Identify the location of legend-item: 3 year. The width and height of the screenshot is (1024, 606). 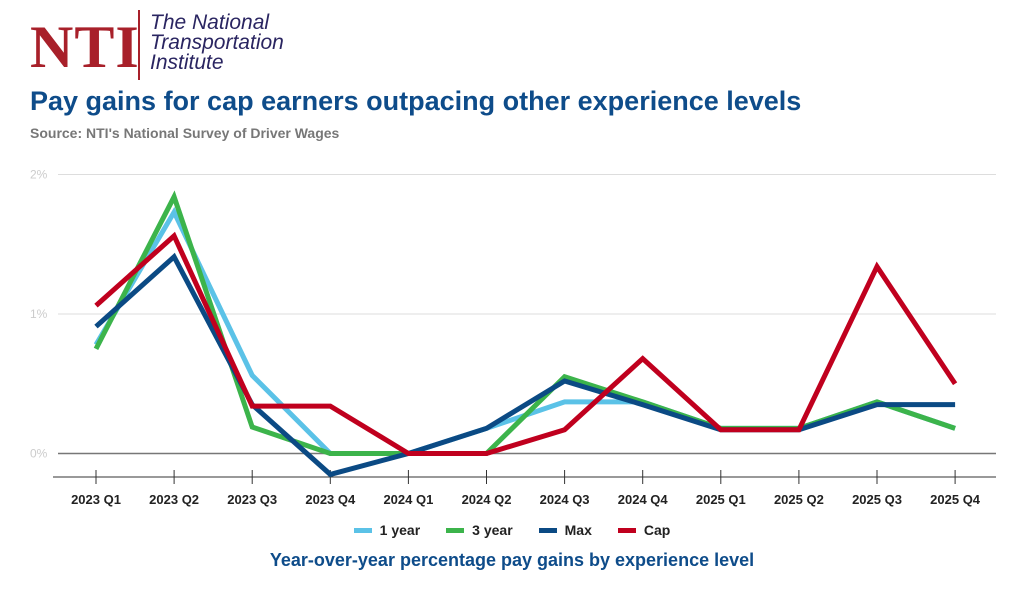
(479, 530).